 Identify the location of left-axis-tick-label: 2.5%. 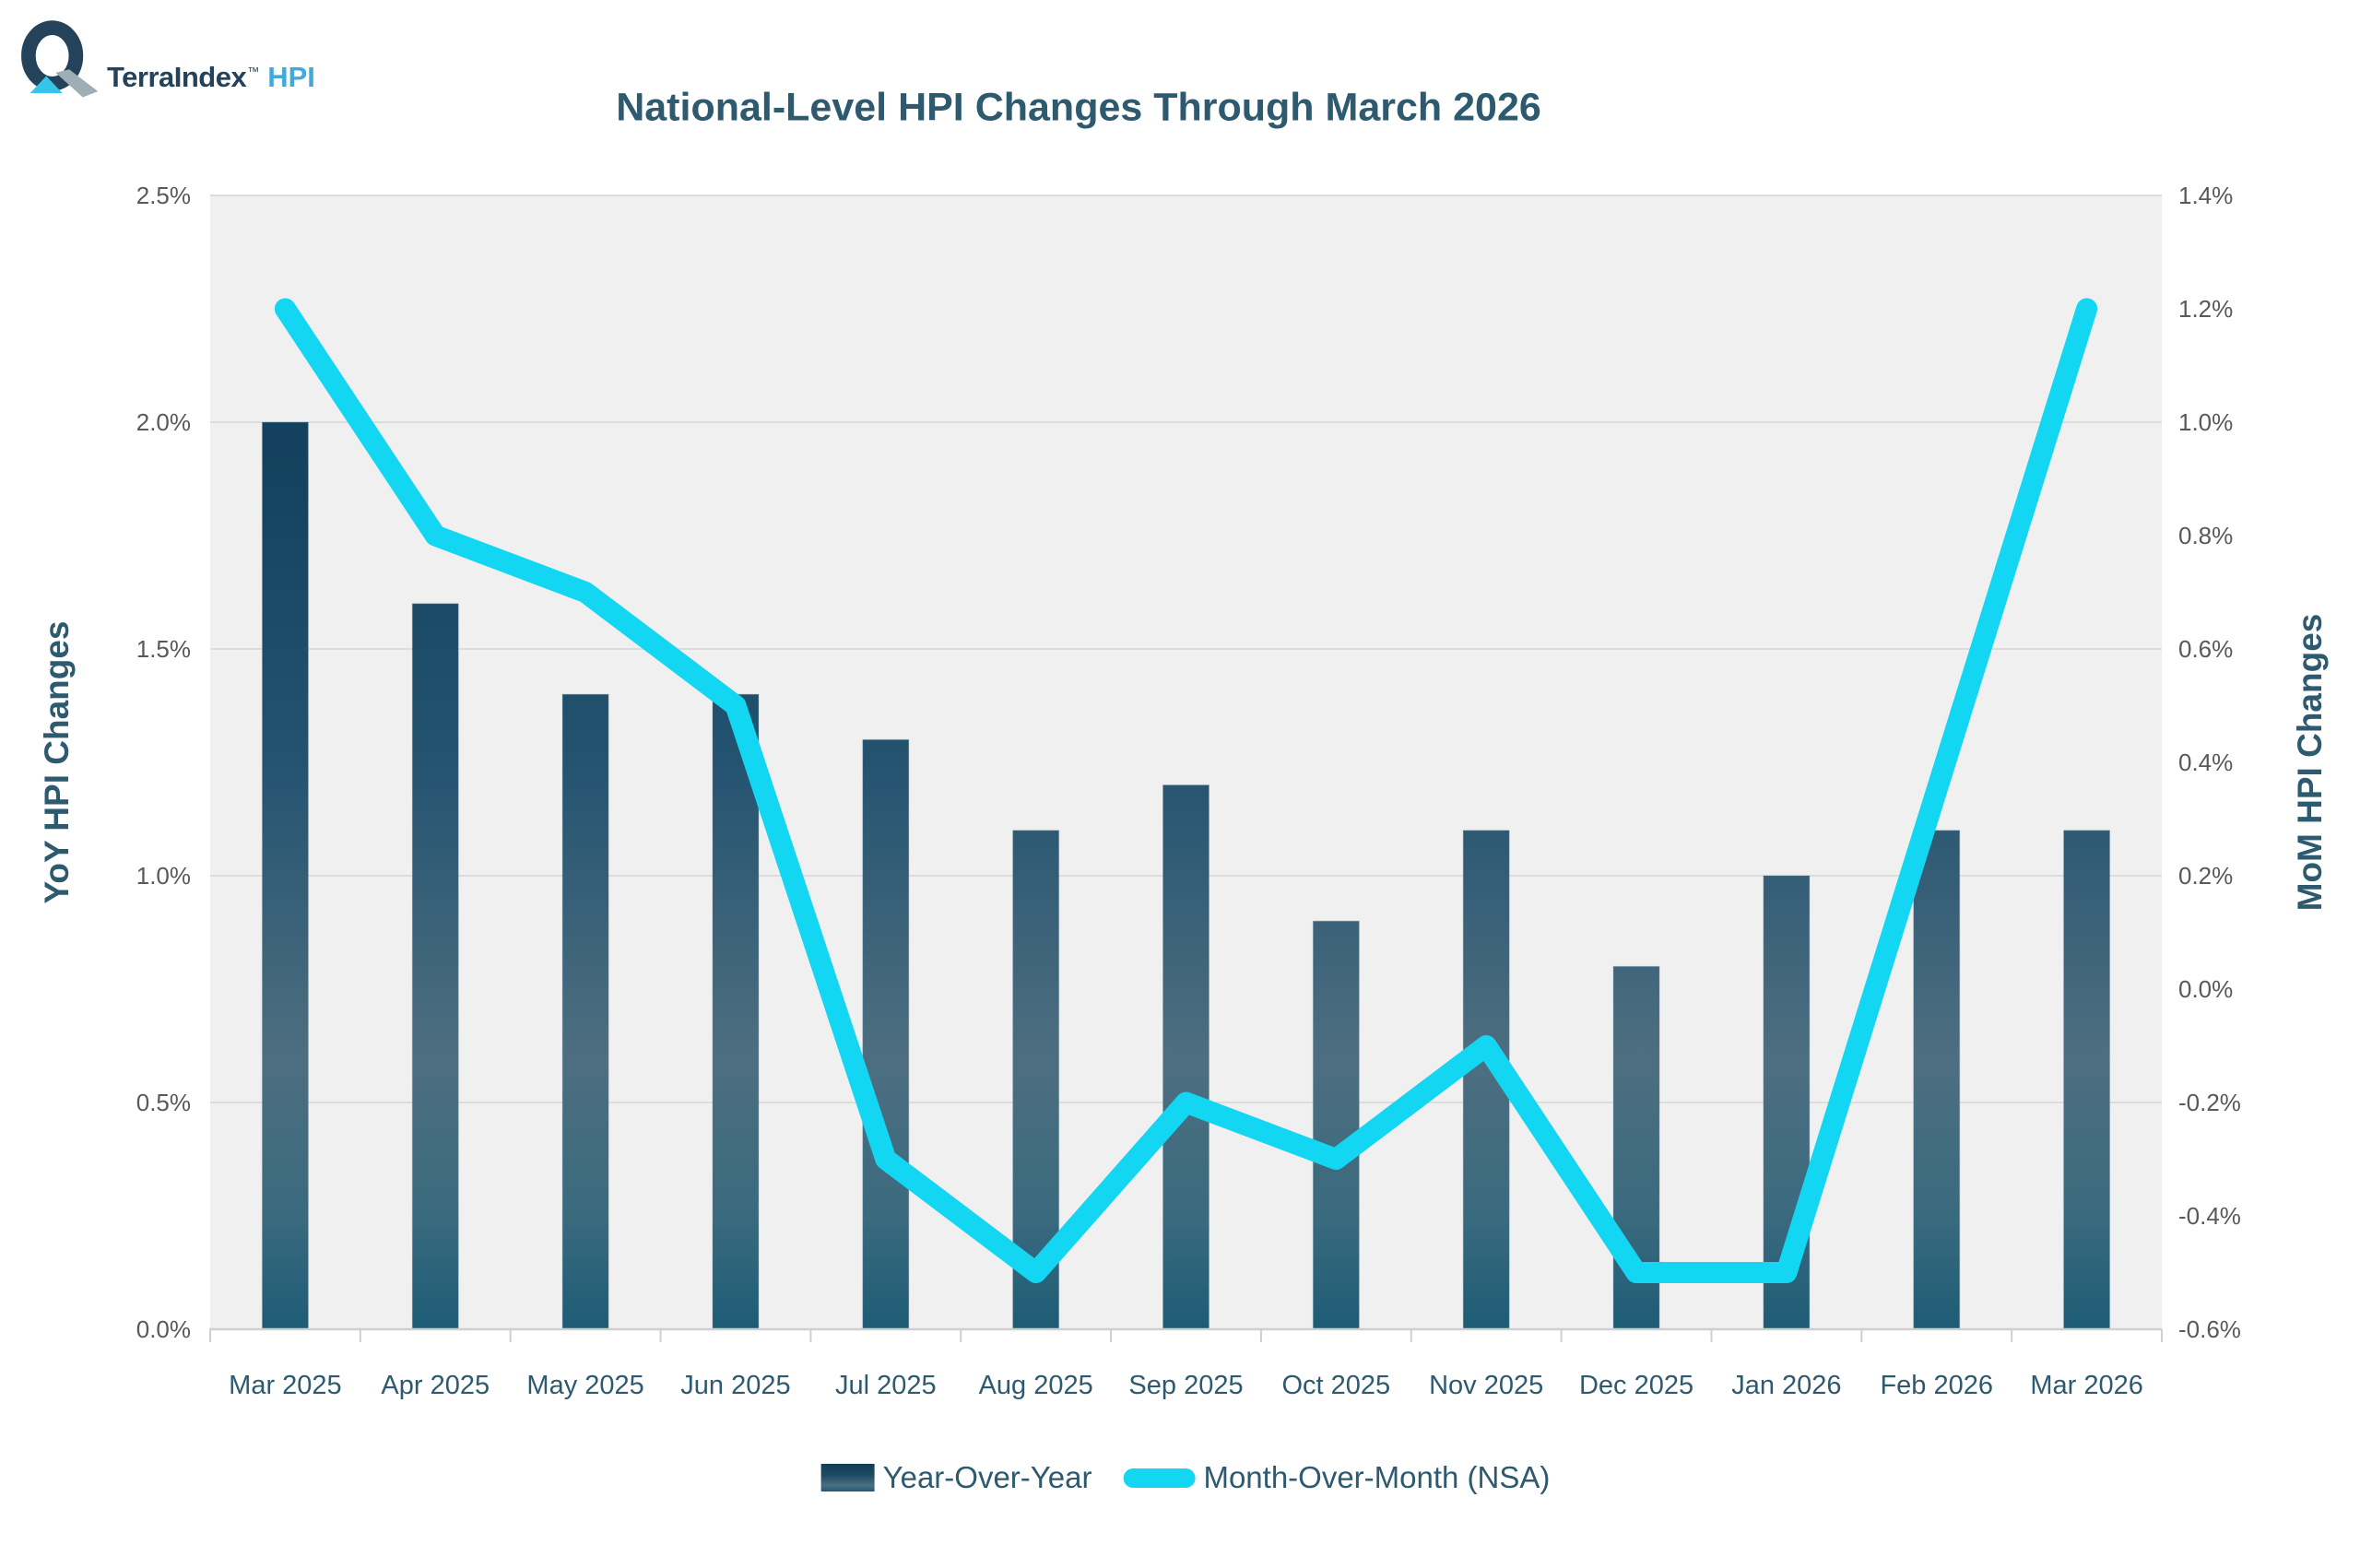
(163, 196).